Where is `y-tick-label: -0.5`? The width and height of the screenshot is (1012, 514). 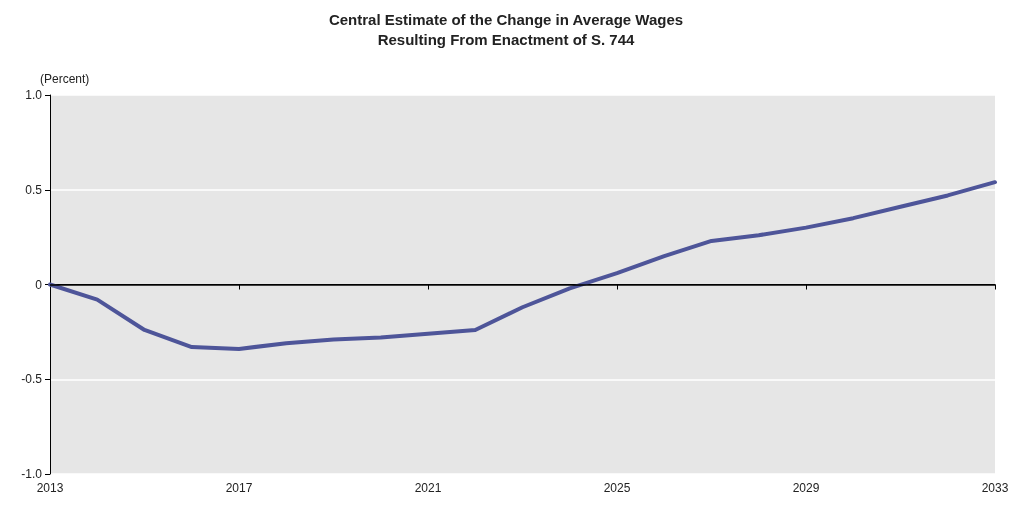 y-tick-label: -0.5 is located at coordinates (32, 379).